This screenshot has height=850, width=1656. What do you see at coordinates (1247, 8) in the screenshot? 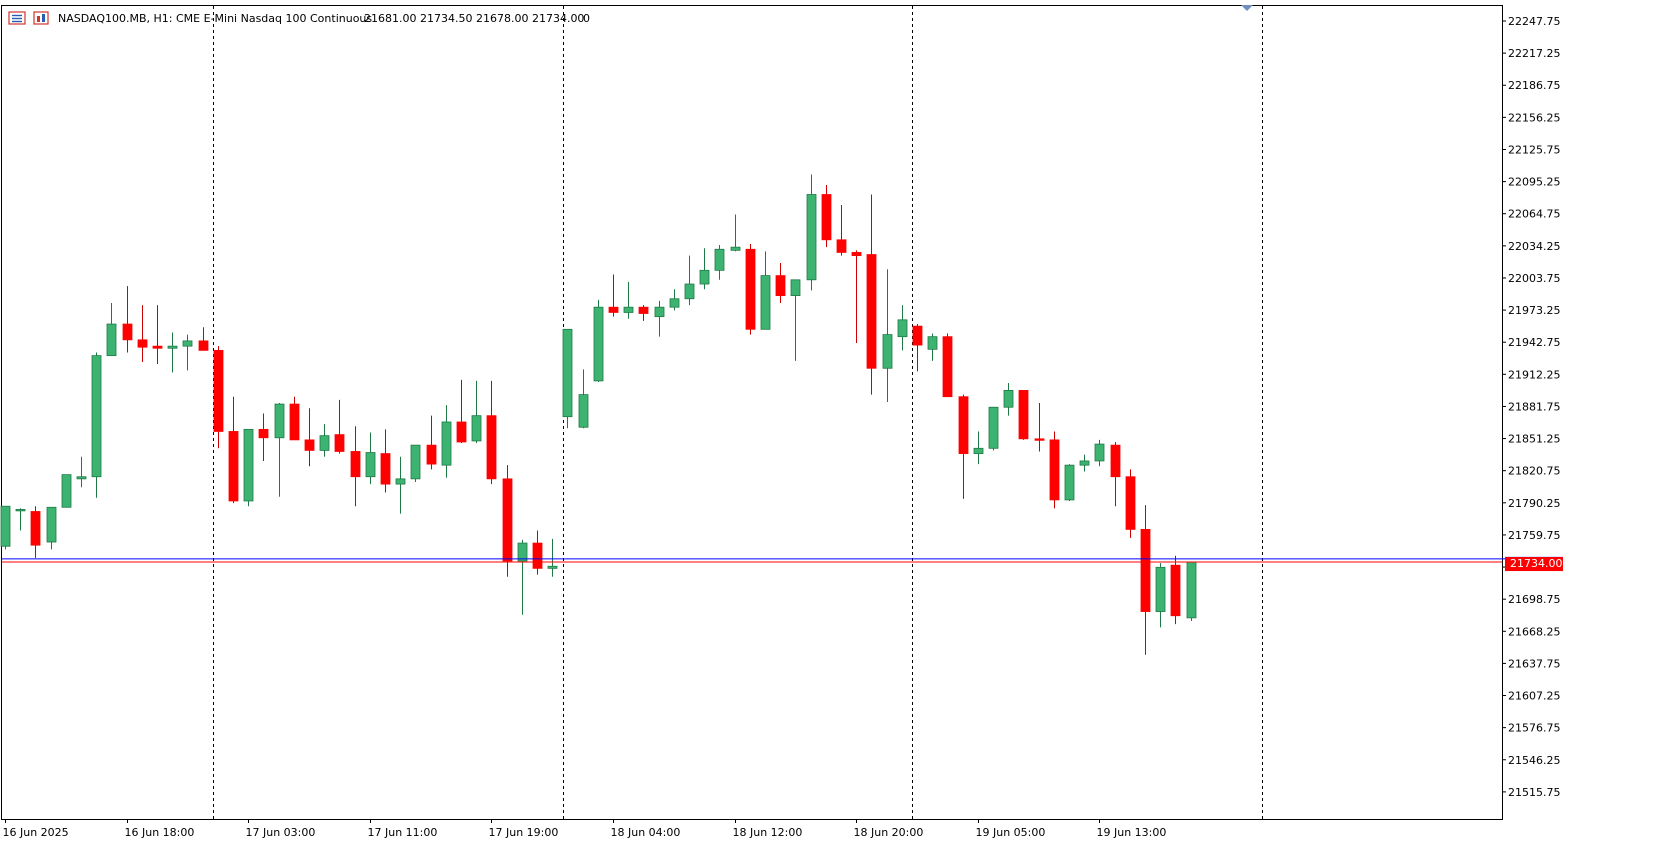
I see `chart-shift-marker` at bounding box center [1247, 8].